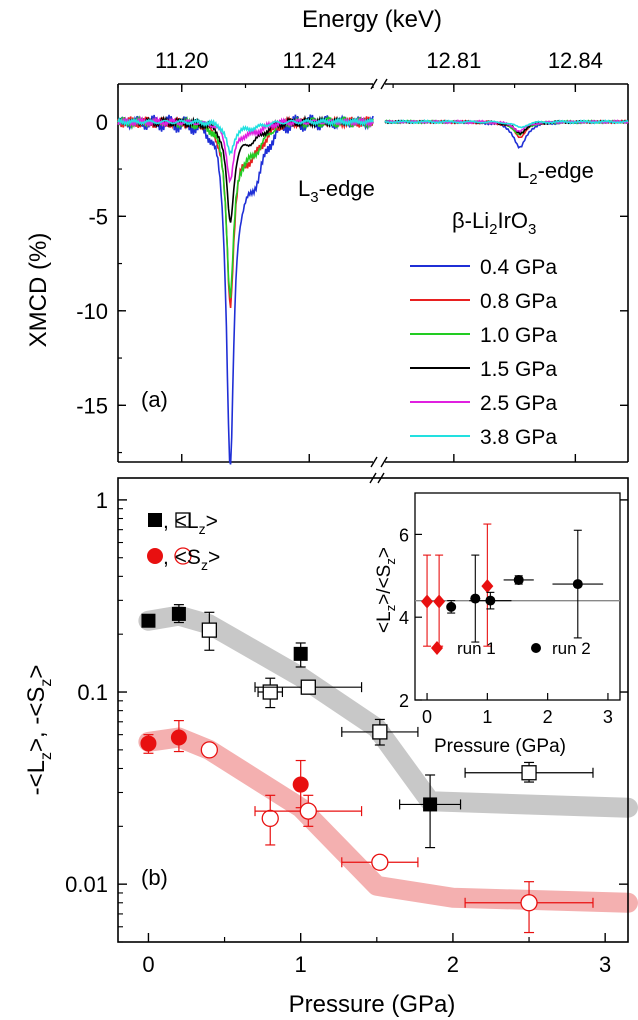 The height and width of the screenshot is (1020, 638). Describe the element at coordinates (386, 590) in the screenshot. I see `inset-ylabel: <Lz>/<Sz>` at that location.